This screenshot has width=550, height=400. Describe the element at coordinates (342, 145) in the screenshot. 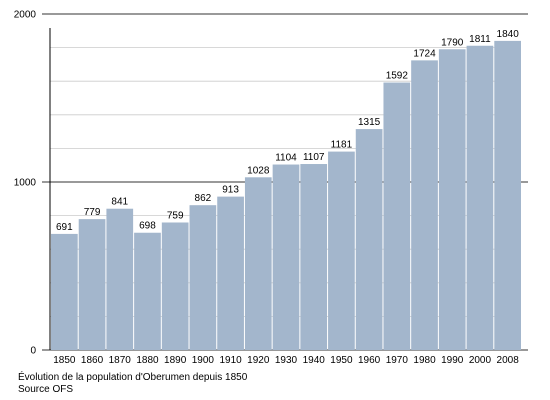

I see `bar-value-label: 1181` at that location.